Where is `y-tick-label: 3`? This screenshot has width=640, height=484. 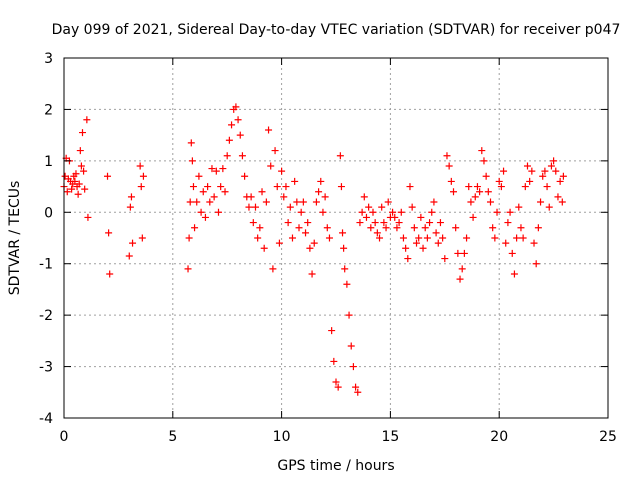 y-tick-label: 3 is located at coordinates (48, 59).